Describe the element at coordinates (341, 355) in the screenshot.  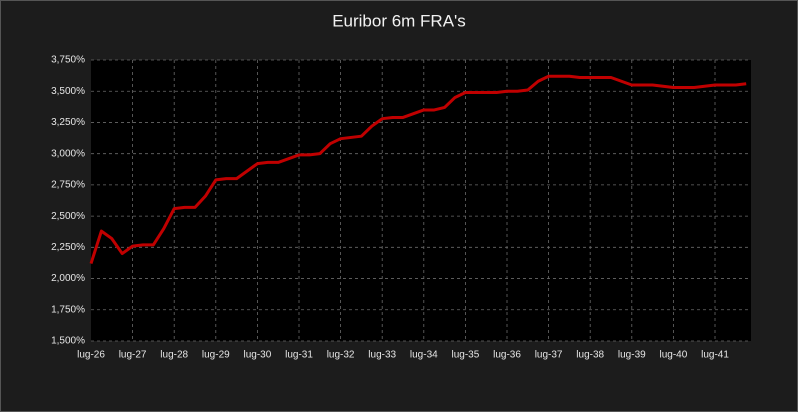
I see `x-tick-label: lug-32` at that location.